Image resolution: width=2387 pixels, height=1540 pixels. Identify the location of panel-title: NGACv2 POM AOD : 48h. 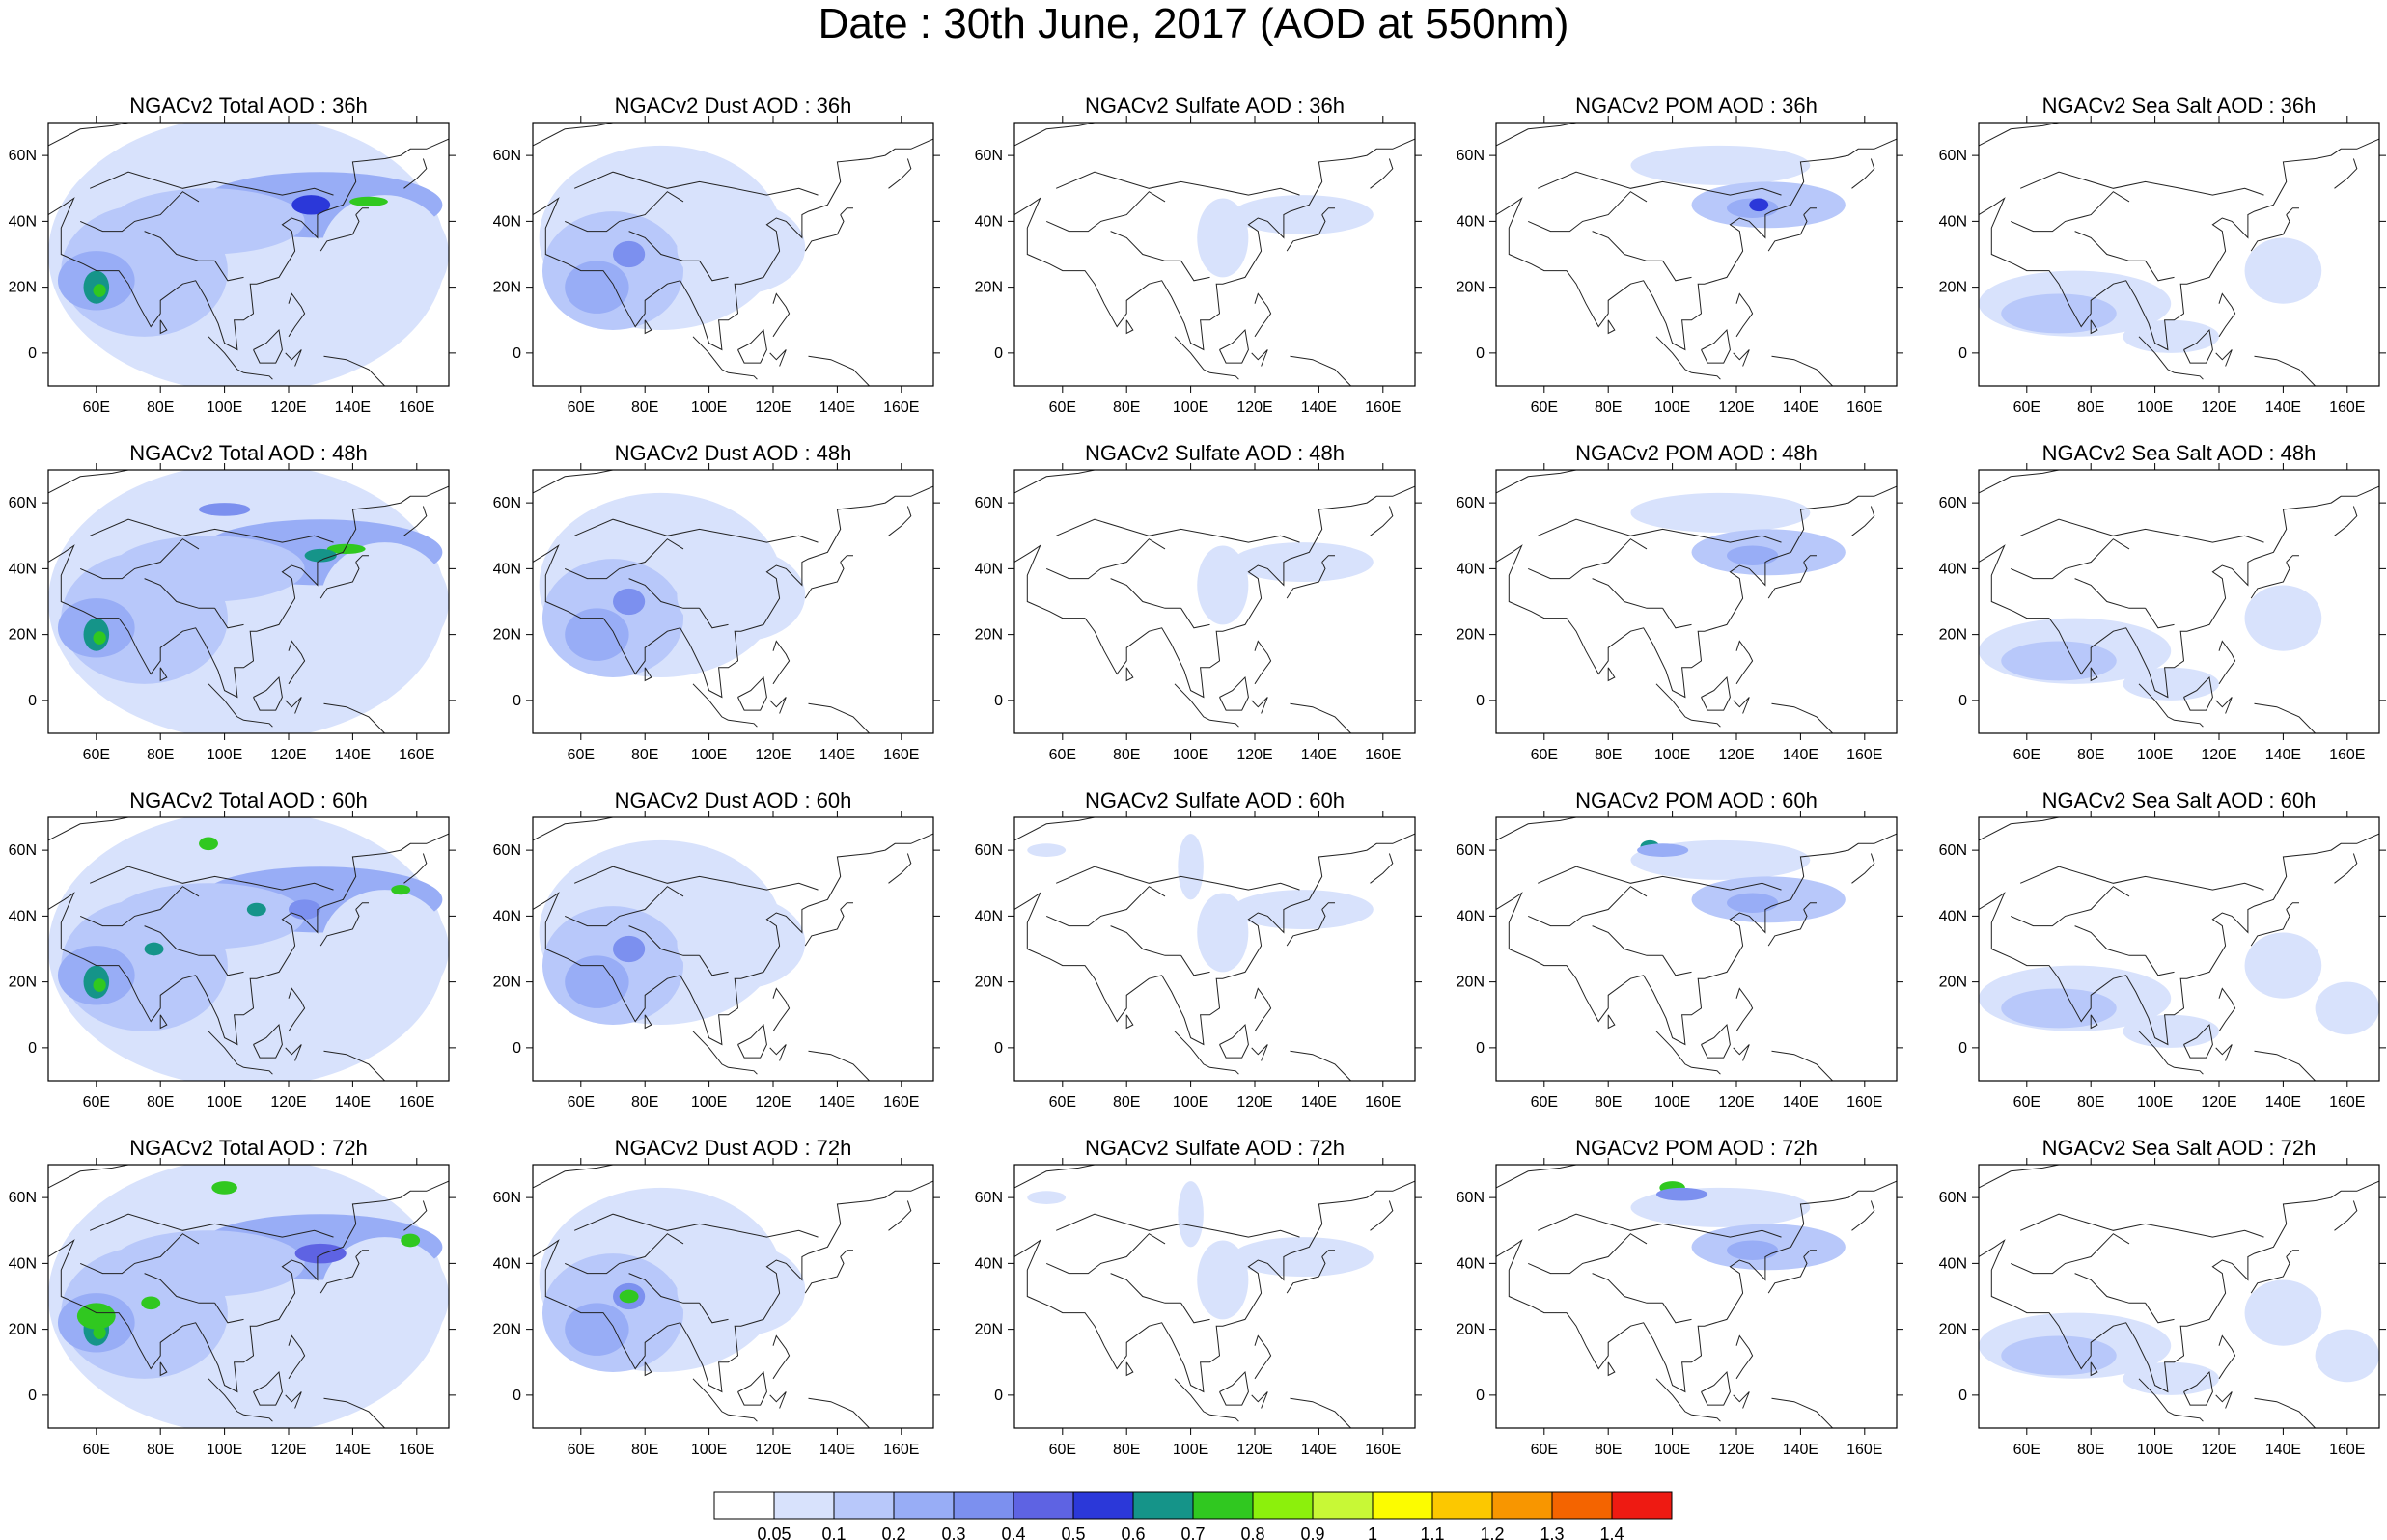
(1696, 453).